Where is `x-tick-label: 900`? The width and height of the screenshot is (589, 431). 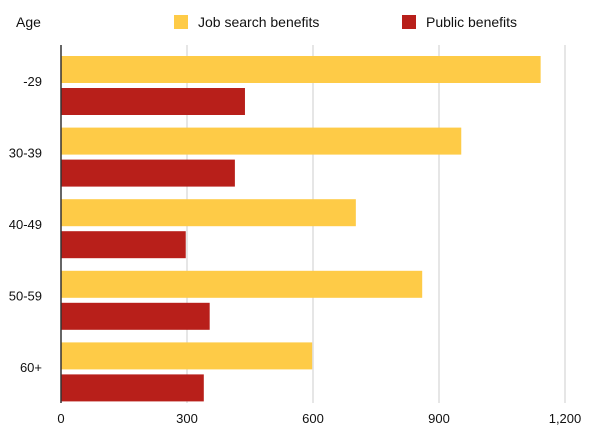 x-tick-label: 900 is located at coordinates (439, 418).